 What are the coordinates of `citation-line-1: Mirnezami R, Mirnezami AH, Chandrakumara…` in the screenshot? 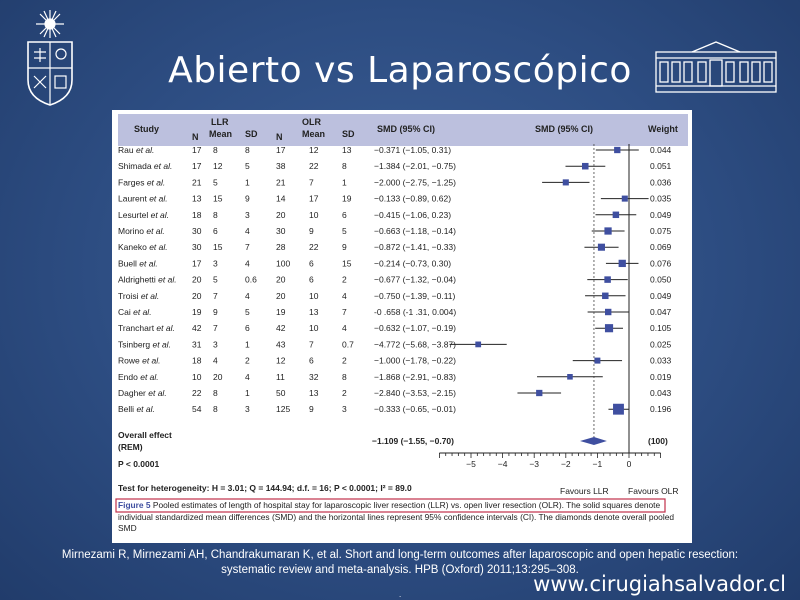 It's located at (400, 555).